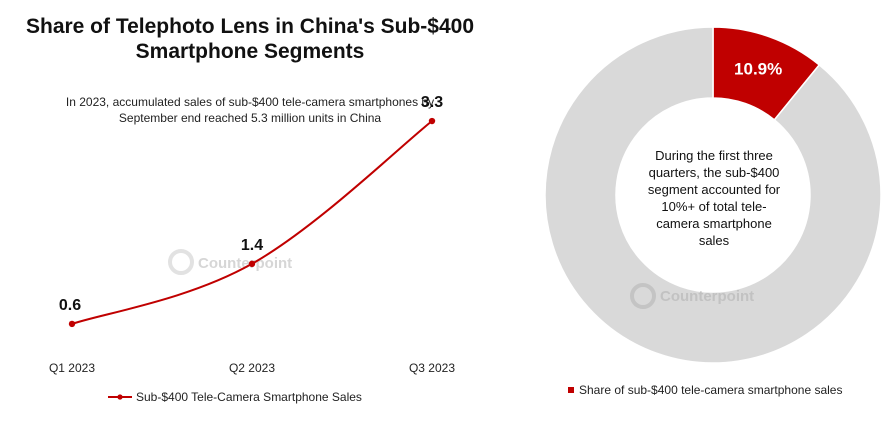 The image size is (892, 421). Describe the element at coordinates (252, 245) in the screenshot. I see `sales-data-label-2: 1.4` at that location.